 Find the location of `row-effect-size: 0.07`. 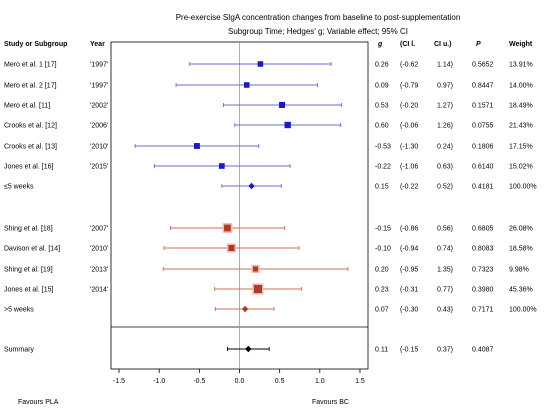

row-effect-size: 0.07 is located at coordinates (382, 310).